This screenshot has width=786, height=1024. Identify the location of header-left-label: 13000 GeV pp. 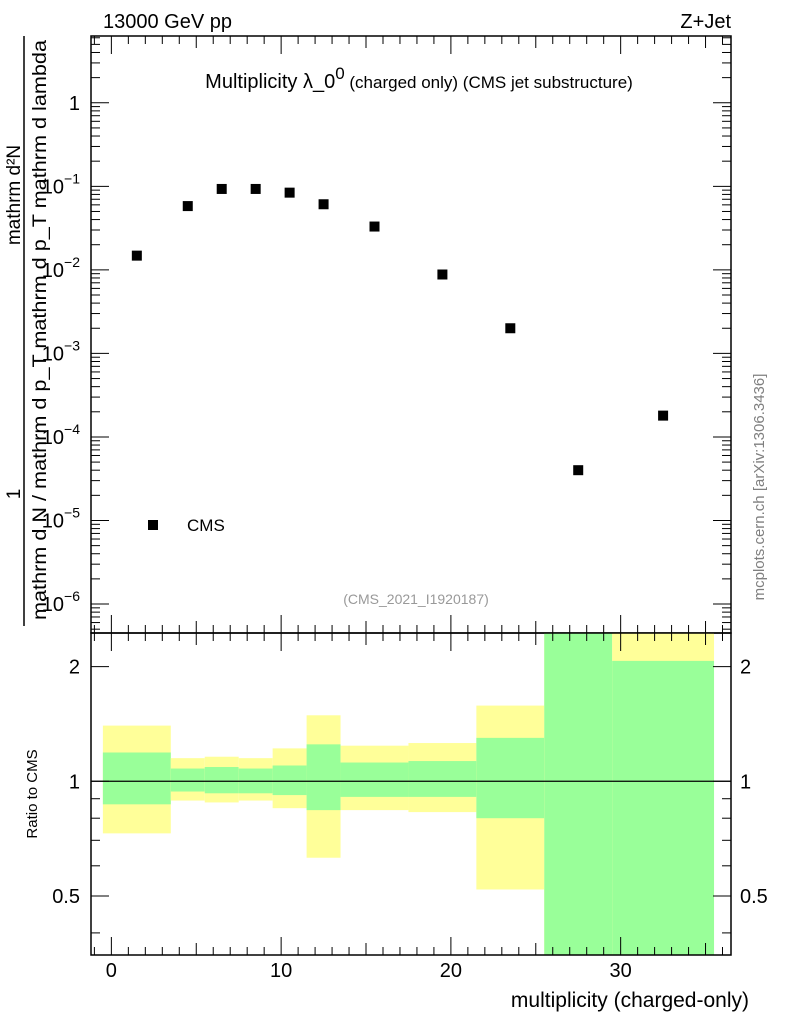
(167, 22).